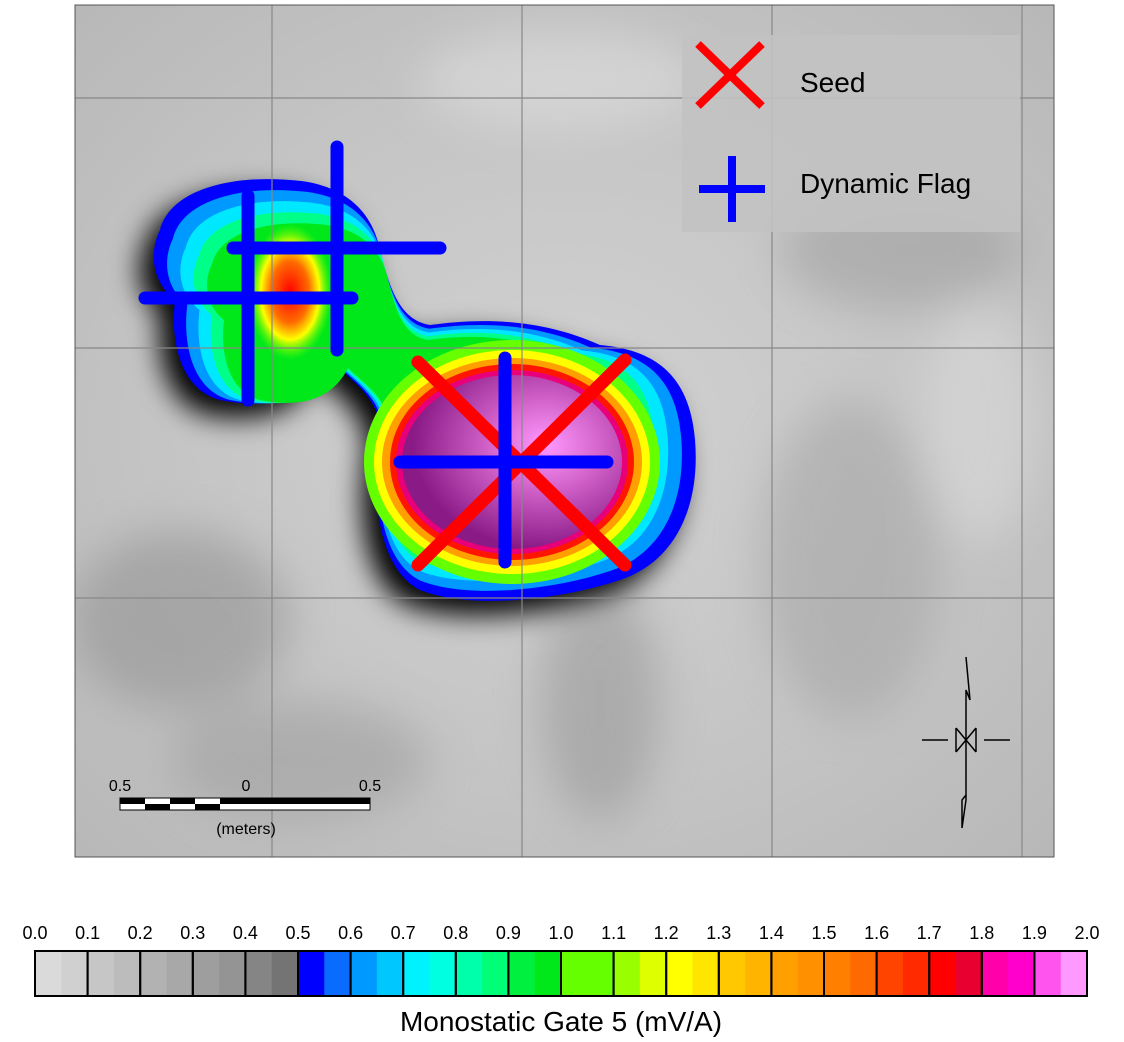 The height and width of the screenshot is (1042, 1124). What do you see at coordinates (885, 183) in the screenshot?
I see `legend-label: Dynamic Flag` at bounding box center [885, 183].